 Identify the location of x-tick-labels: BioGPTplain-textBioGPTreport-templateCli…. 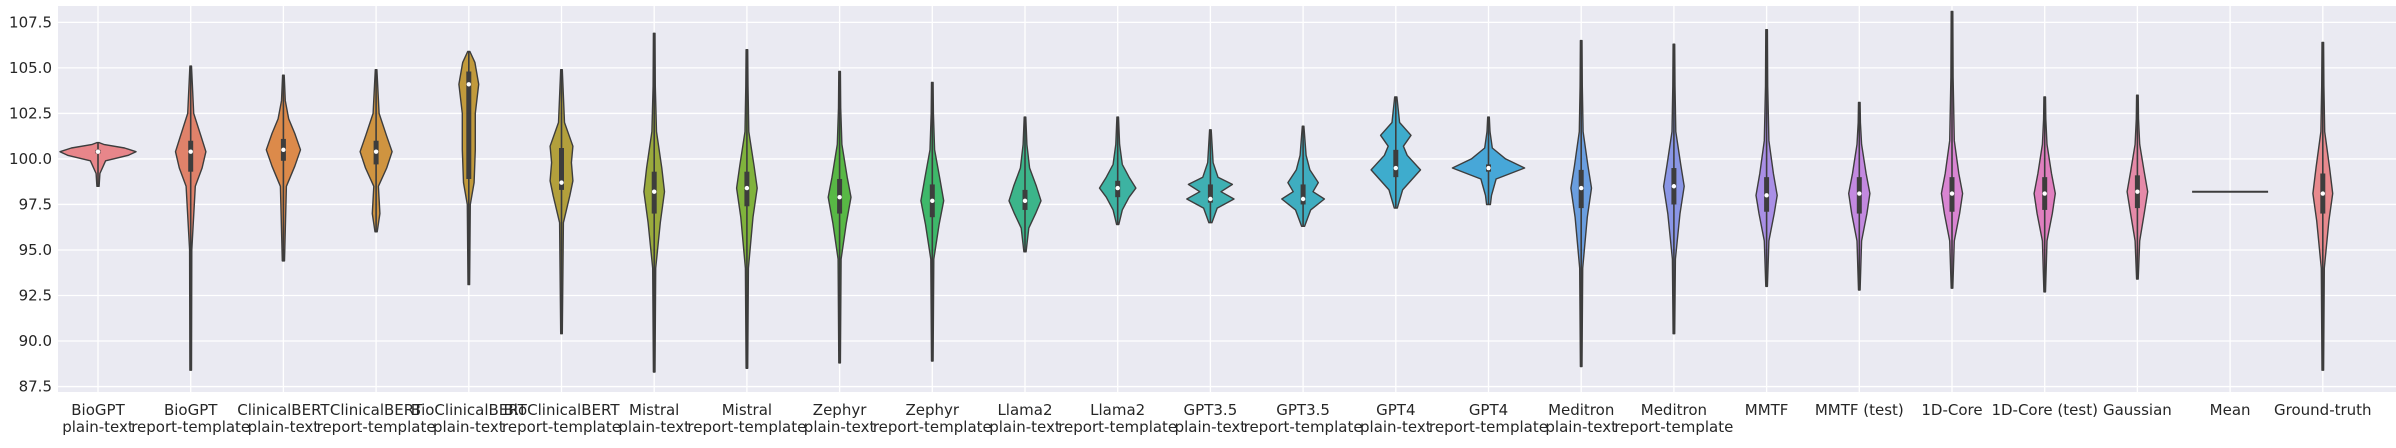
(1216, 418).